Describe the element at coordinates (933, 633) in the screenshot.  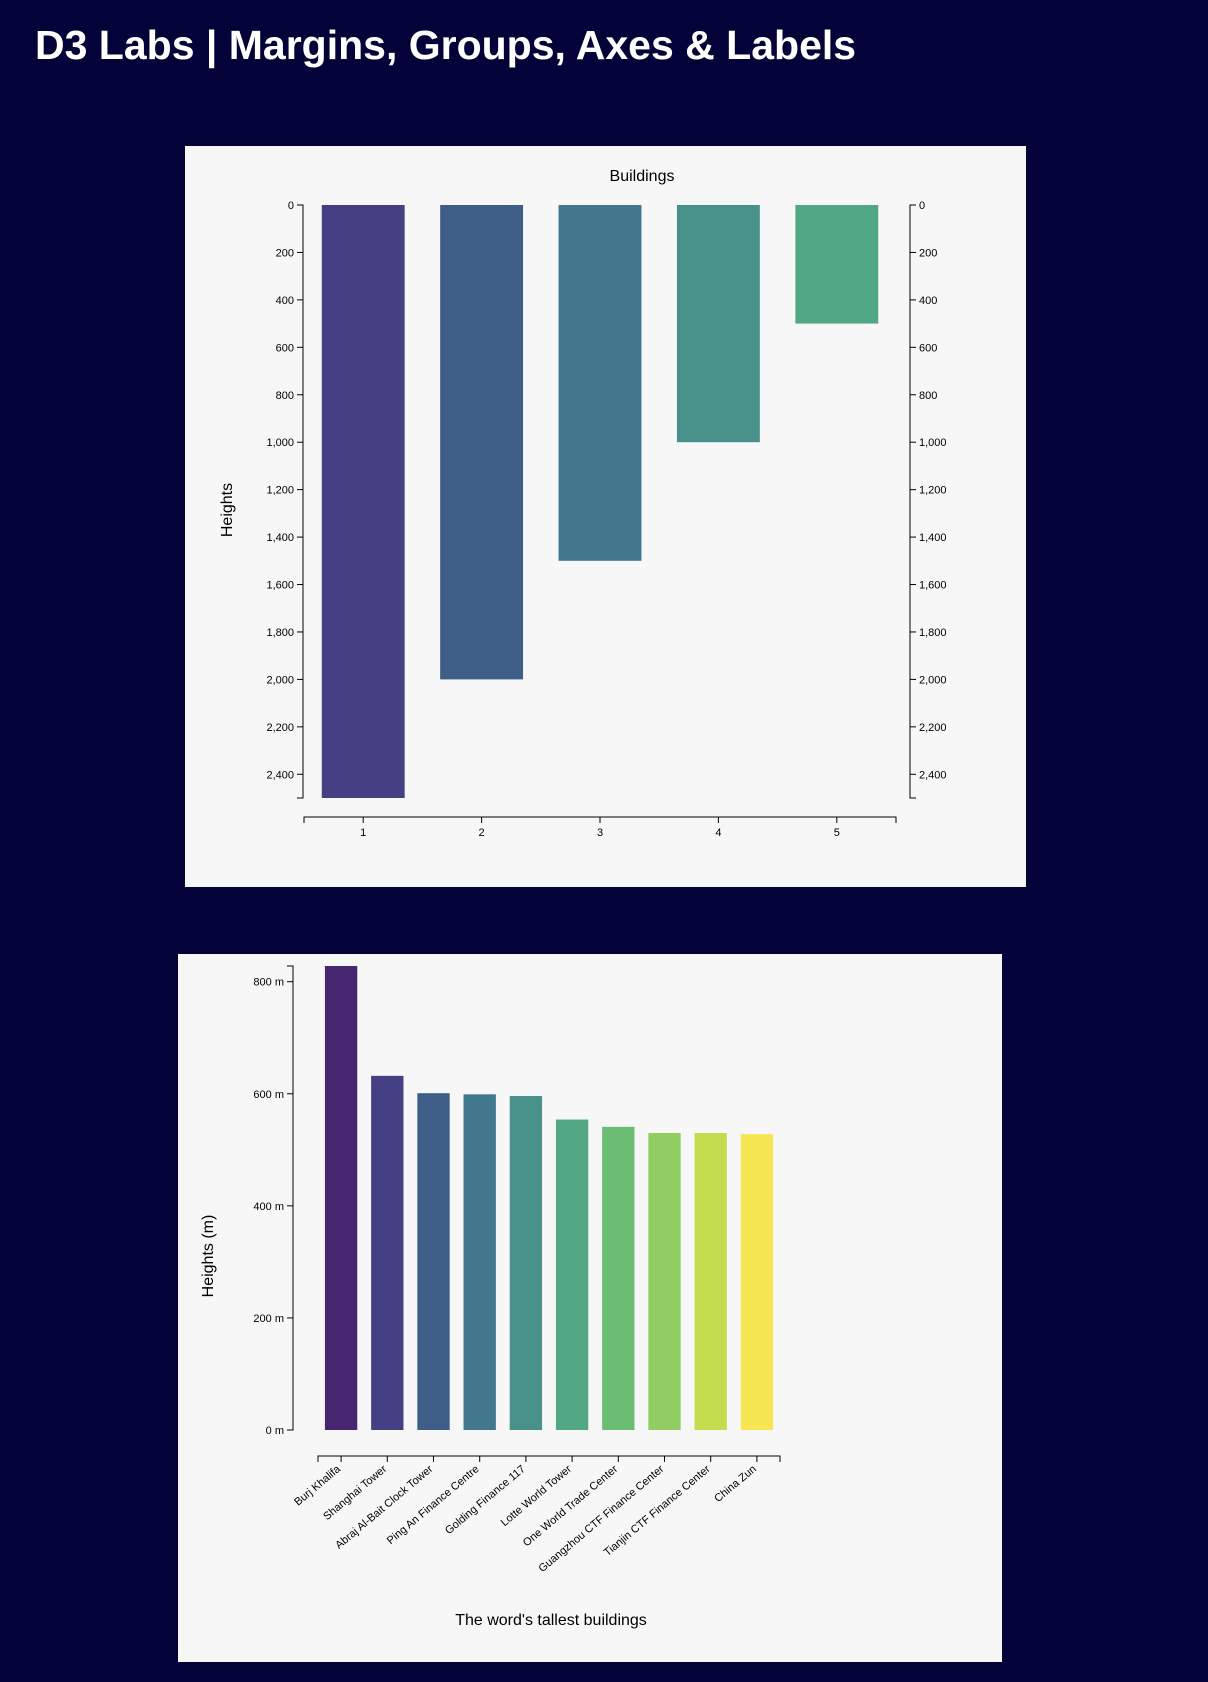
I see `y-tick-label-right: 1,800` at that location.